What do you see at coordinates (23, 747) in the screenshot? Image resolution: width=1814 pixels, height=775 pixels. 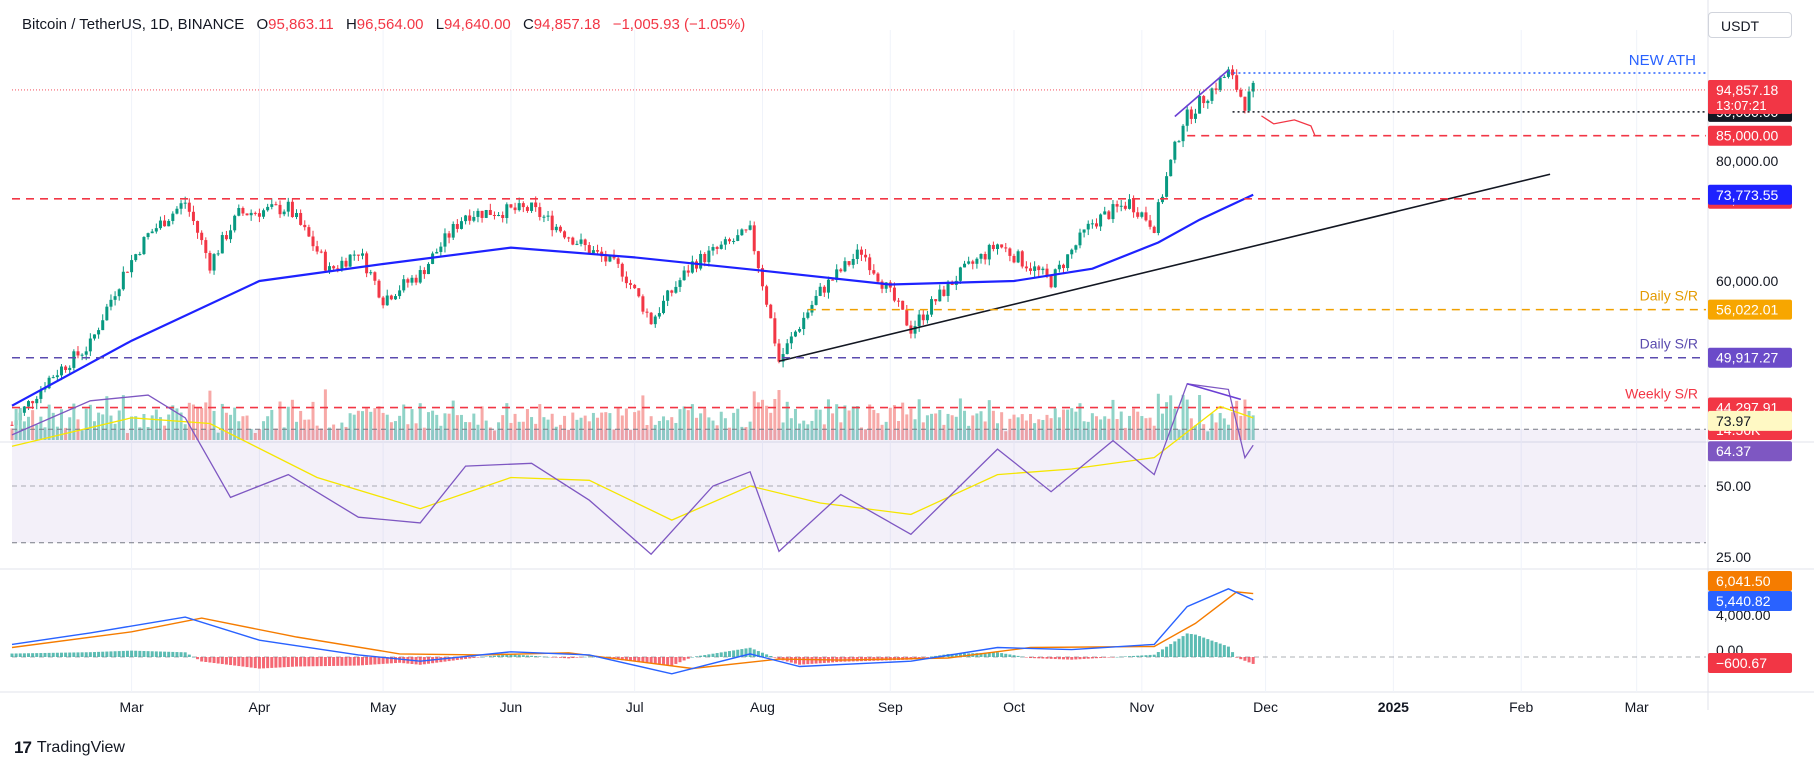 I see `tradingview-logo-icon: 17` at bounding box center [23, 747].